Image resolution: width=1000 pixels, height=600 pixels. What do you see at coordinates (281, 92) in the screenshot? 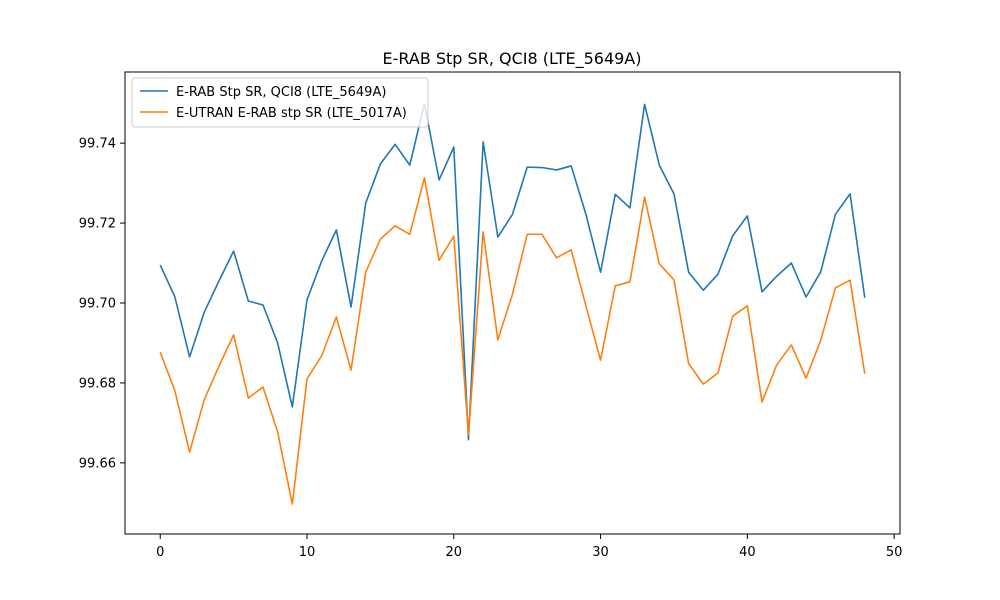
I see `legend-label-series-1: E-RAB Stp SR, QCI8 (LTE_5649A)` at bounding box center [281, 92].